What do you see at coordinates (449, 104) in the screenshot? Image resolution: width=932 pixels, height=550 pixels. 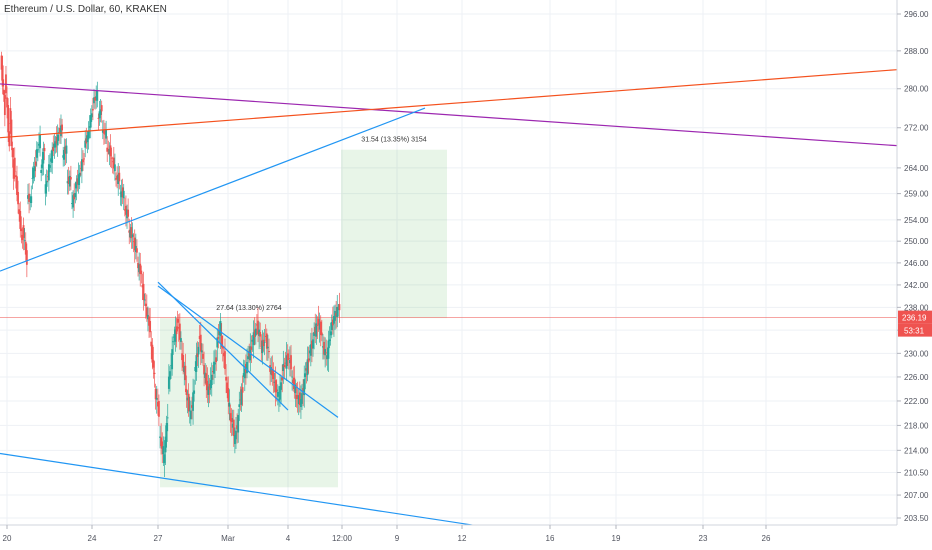 I see `trend-line-red` at bounding box center [449, 104].